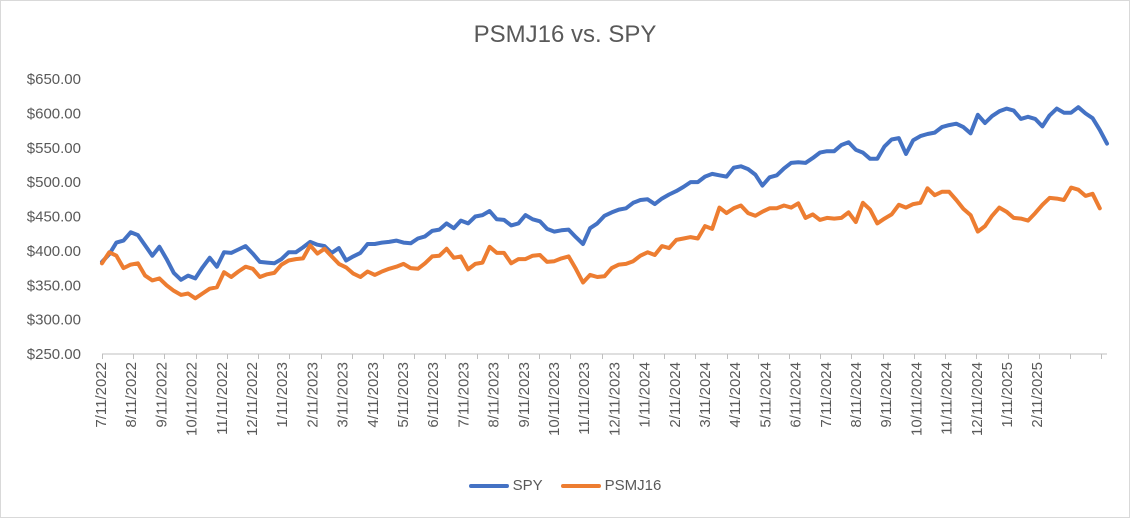 This screenshot has height=518, width=1130. I want to click on x-tick-label: 8/11/2023, so click(494, 395).